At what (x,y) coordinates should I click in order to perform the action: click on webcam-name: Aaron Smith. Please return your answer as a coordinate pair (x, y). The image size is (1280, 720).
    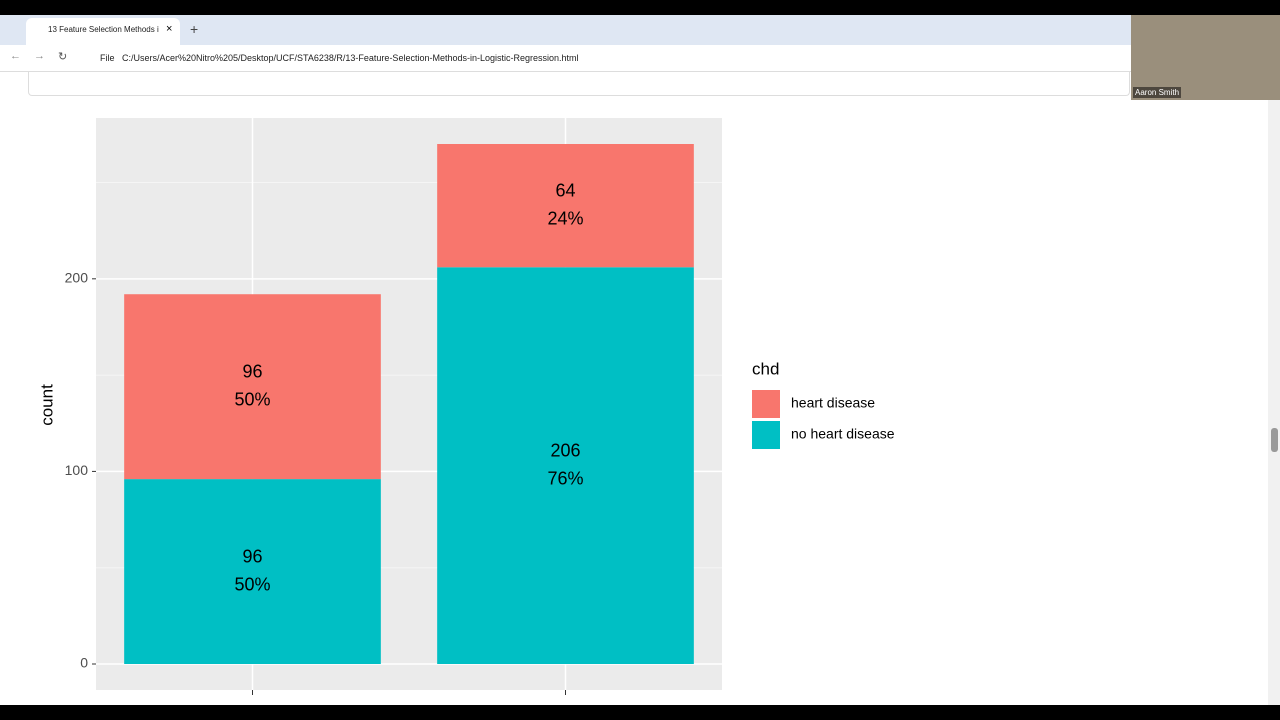
    Looking at the image, I should click on (1157, 92).